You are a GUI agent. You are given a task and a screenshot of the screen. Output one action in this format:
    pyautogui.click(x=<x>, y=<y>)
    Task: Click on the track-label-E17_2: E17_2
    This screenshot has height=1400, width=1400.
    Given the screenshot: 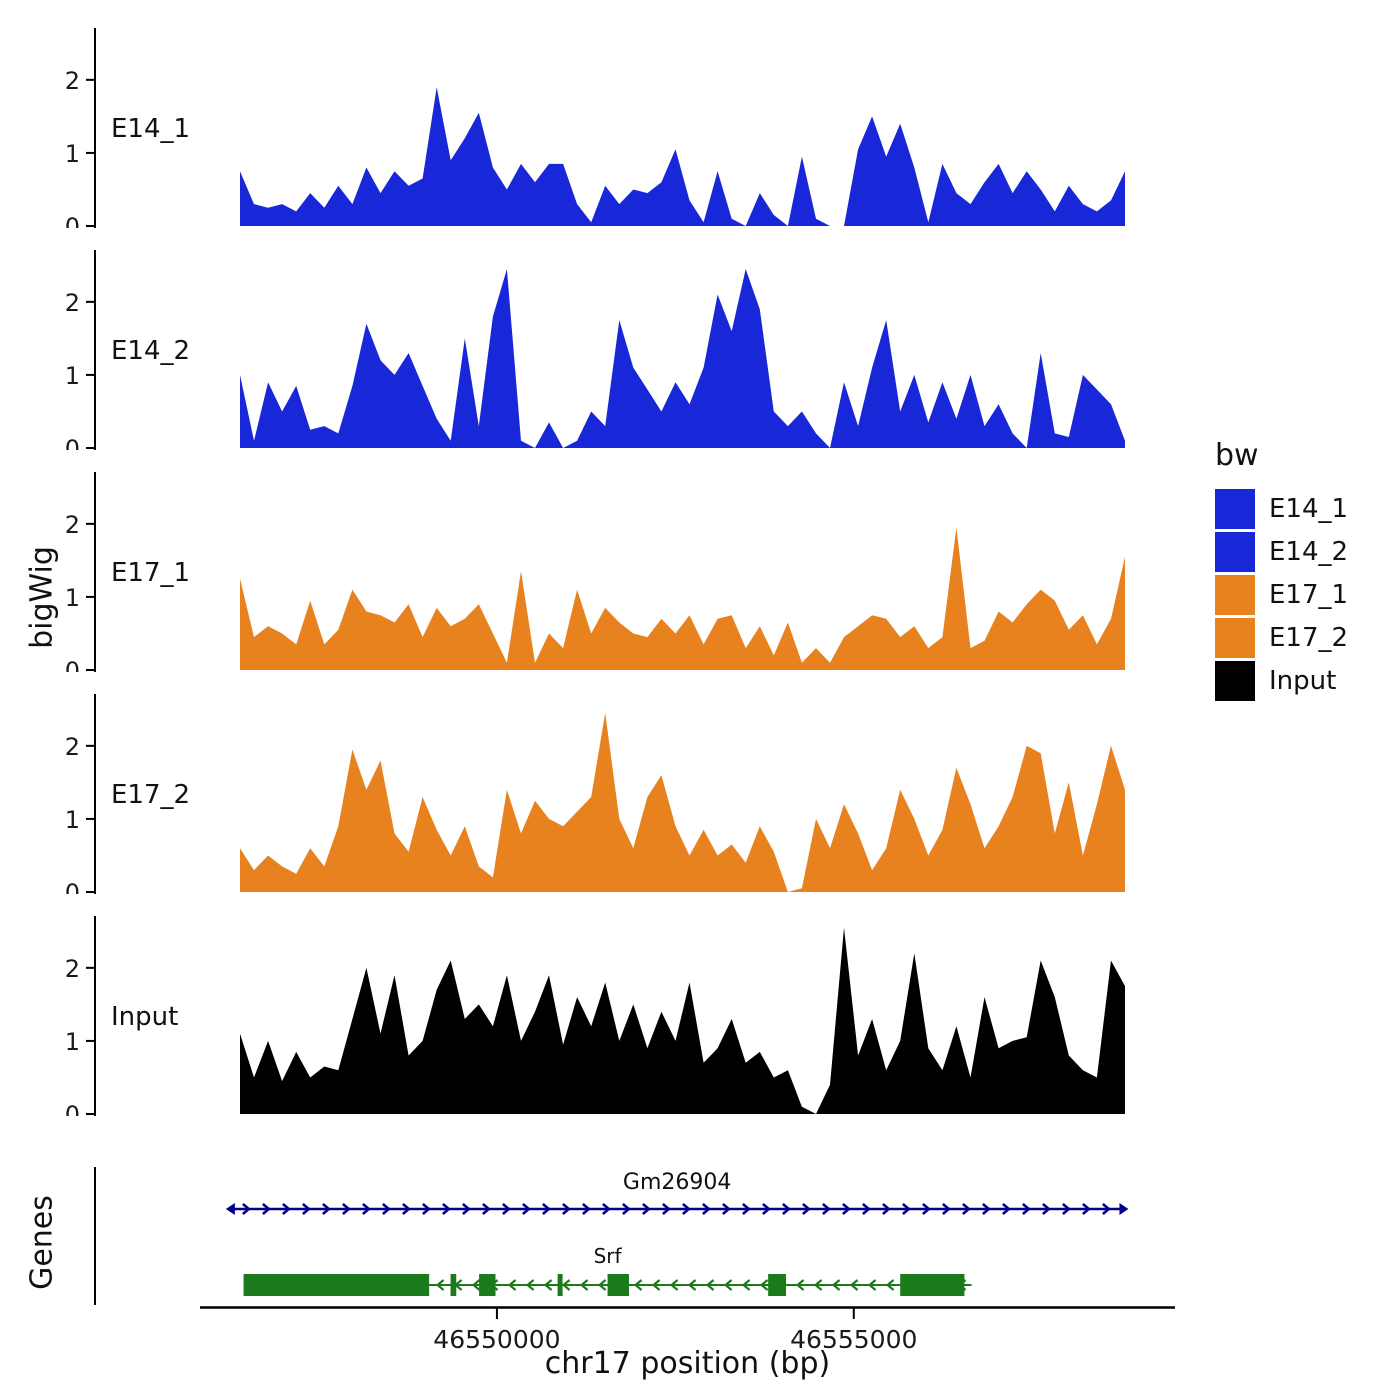 What is the action you would take?
    pyautogui.click(x=150, y=795)
    